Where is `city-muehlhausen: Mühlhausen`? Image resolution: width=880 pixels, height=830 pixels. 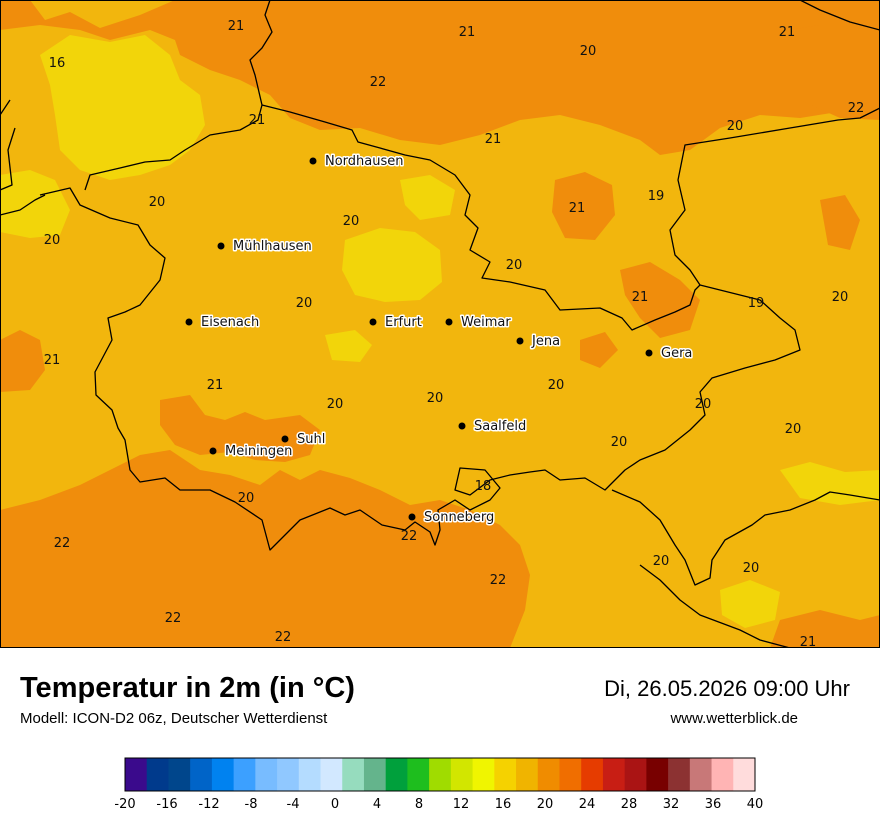 city-muehlhausen: Mühlhausen is located at coordinates (265, 247).